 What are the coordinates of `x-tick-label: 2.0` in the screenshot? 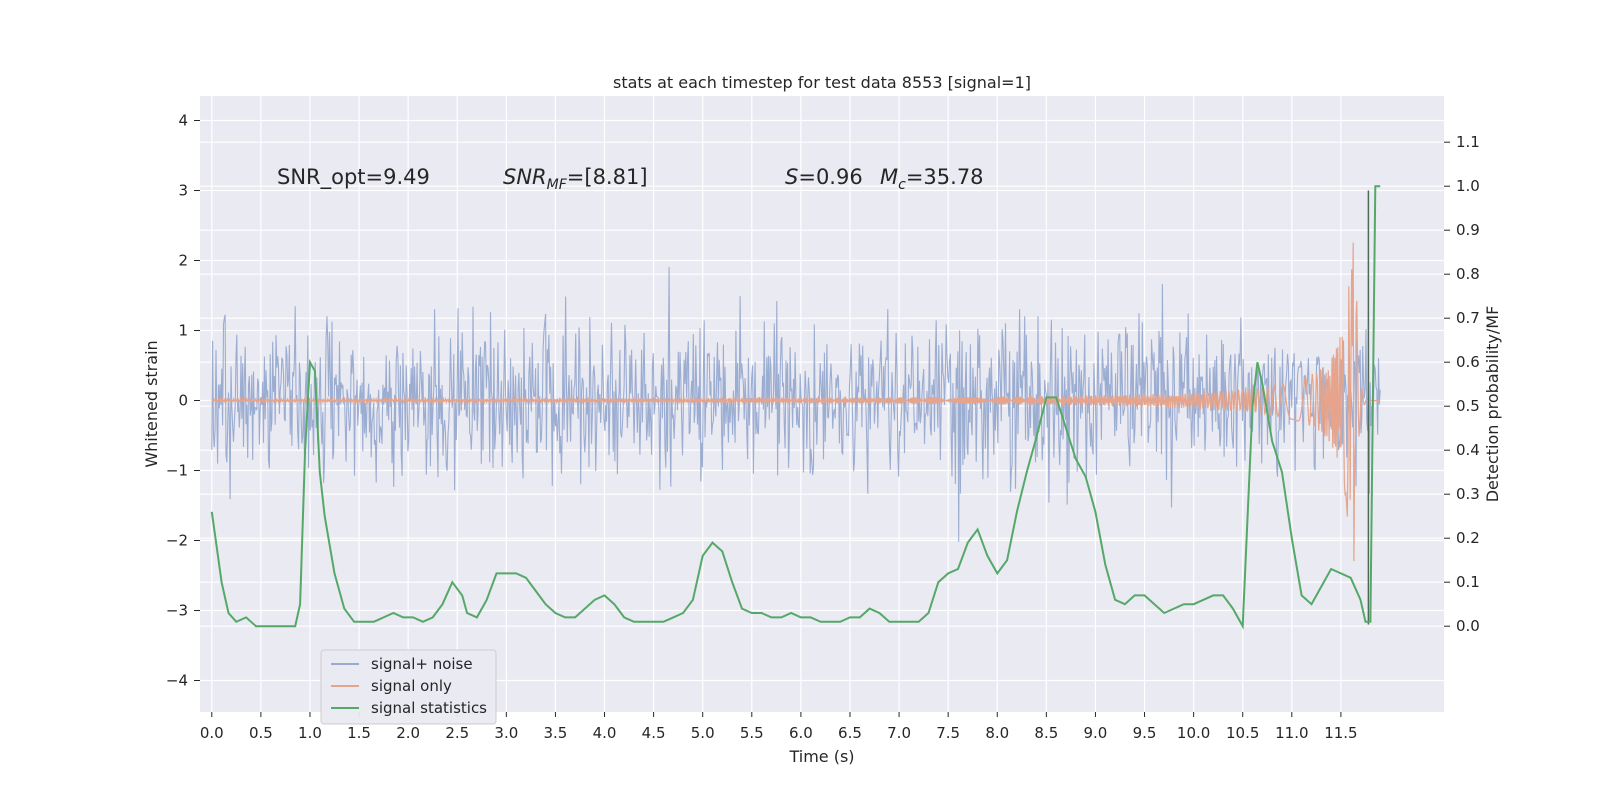 It's located at (408, 733).